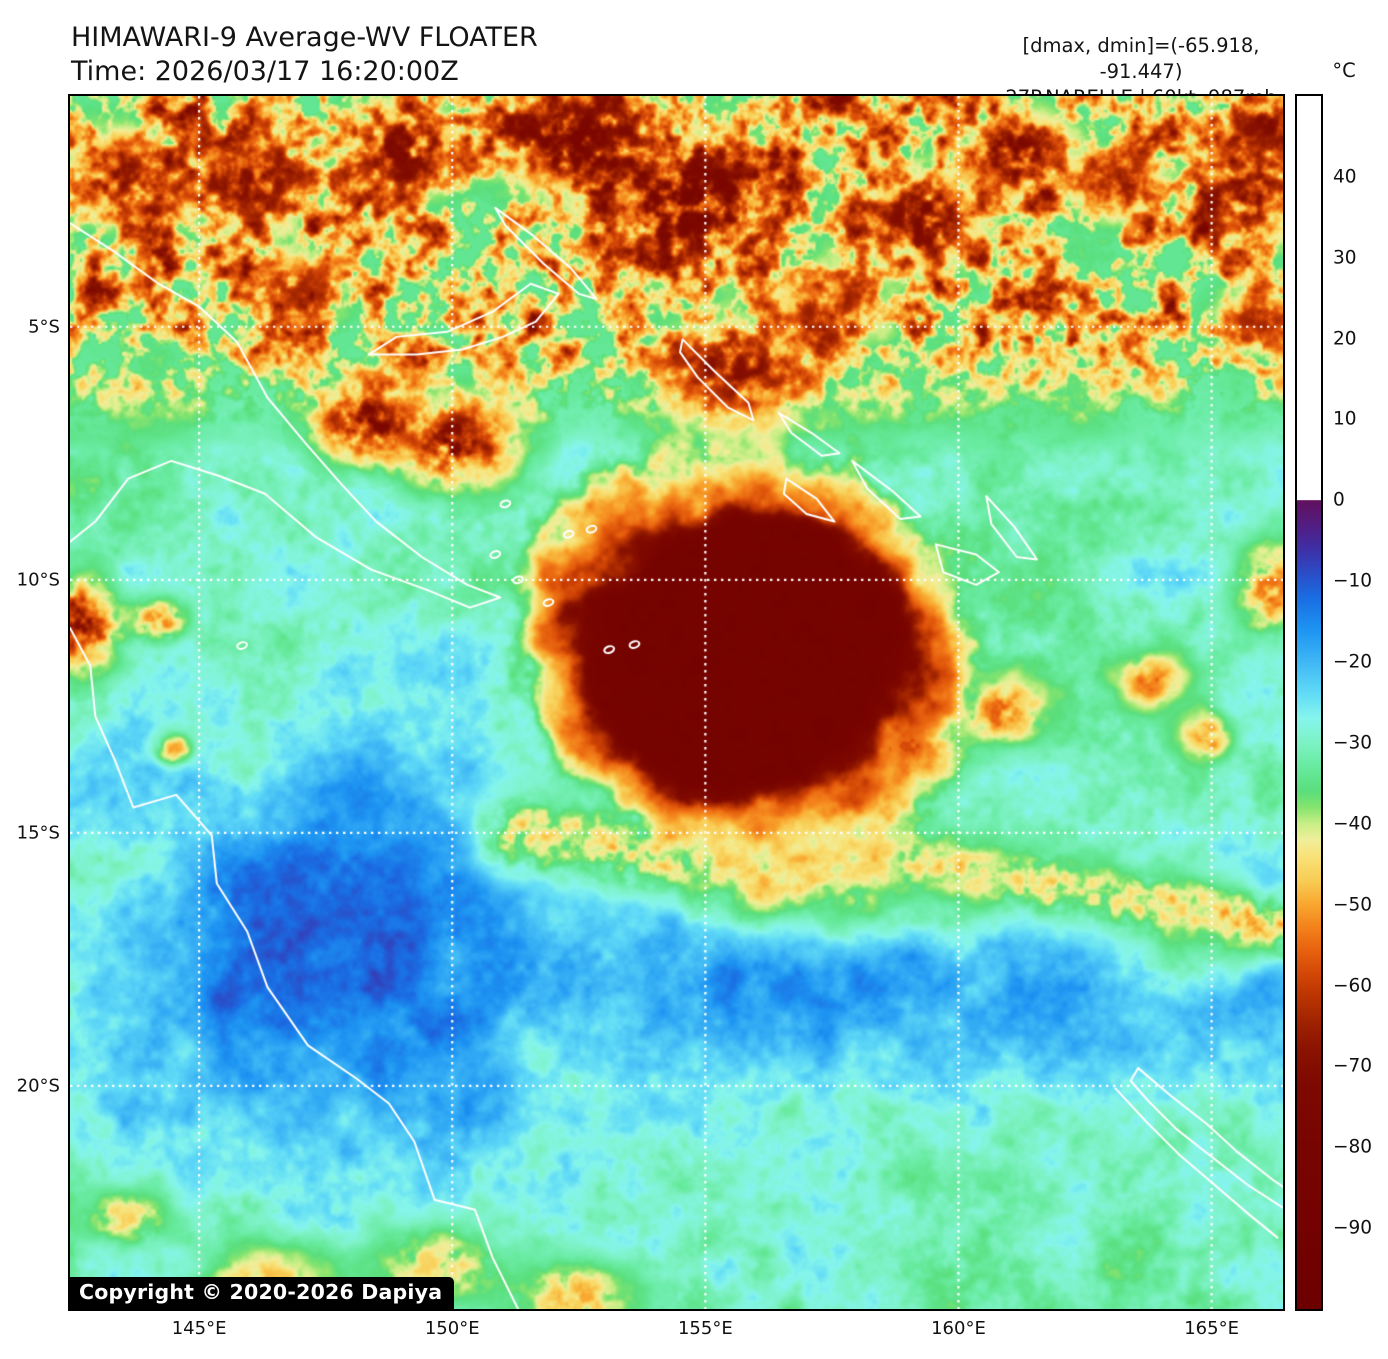 The height and width of the screenshot is (1359, 1388). What do you see at coordinates (1353, 581) in the screenshot?
I see `colorbar-tick-label: −10` at bounding box center [1353, 581].